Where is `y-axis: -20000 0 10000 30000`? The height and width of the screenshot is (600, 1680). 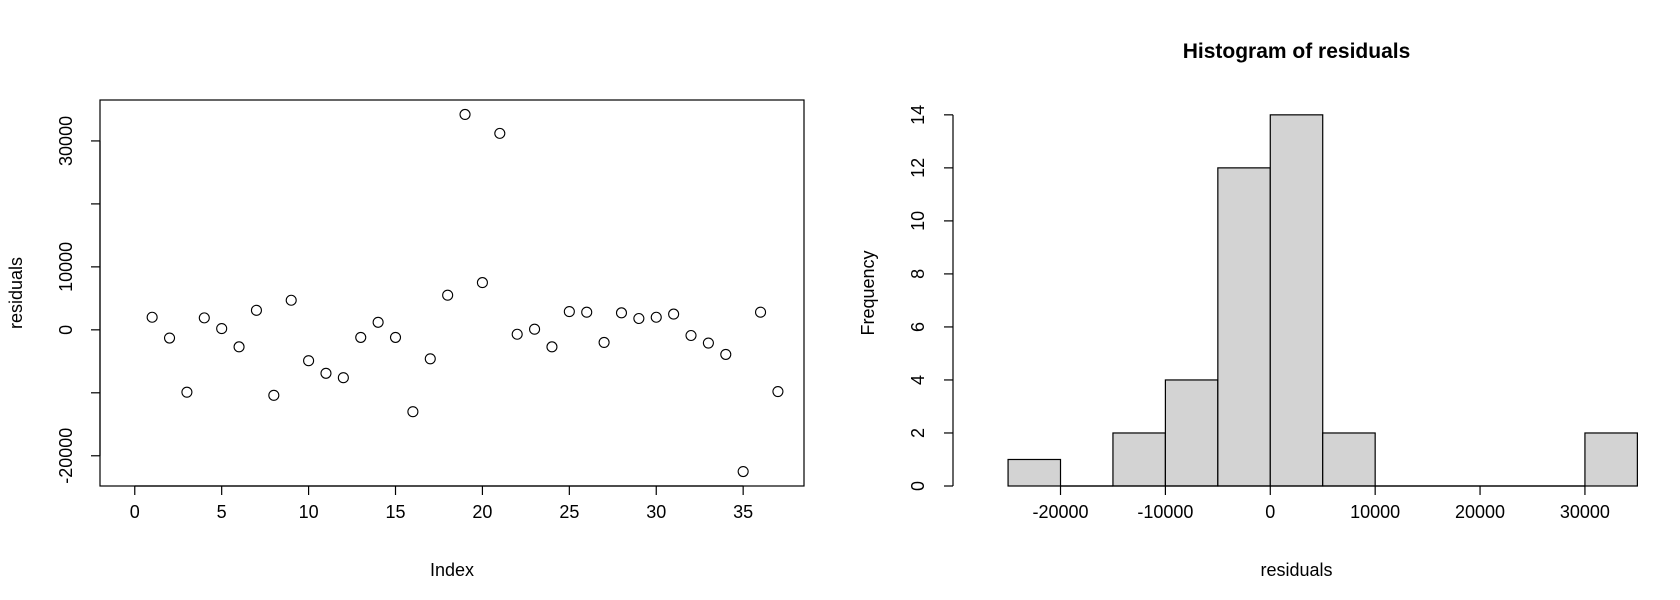
y-axis: -20000 0 10000 30000 is located at coordinates (78, 300).